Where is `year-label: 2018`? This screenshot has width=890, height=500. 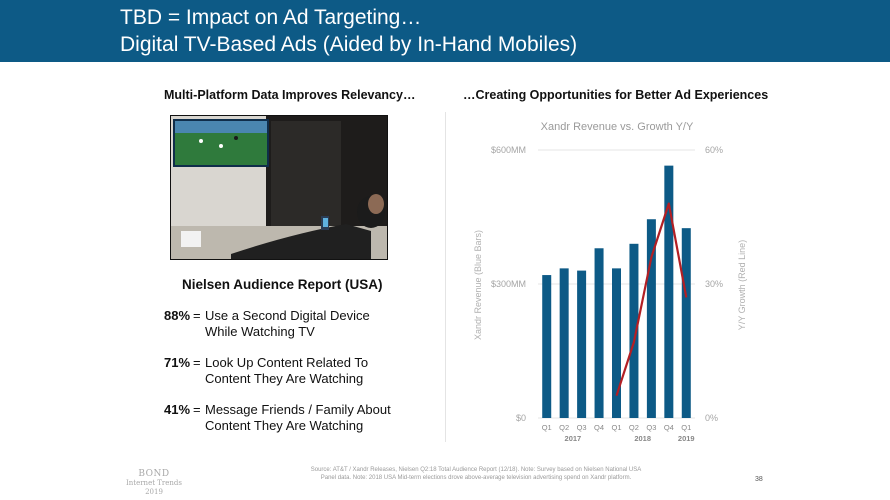
year-label: 2018 is located at coordinates (642, 438).